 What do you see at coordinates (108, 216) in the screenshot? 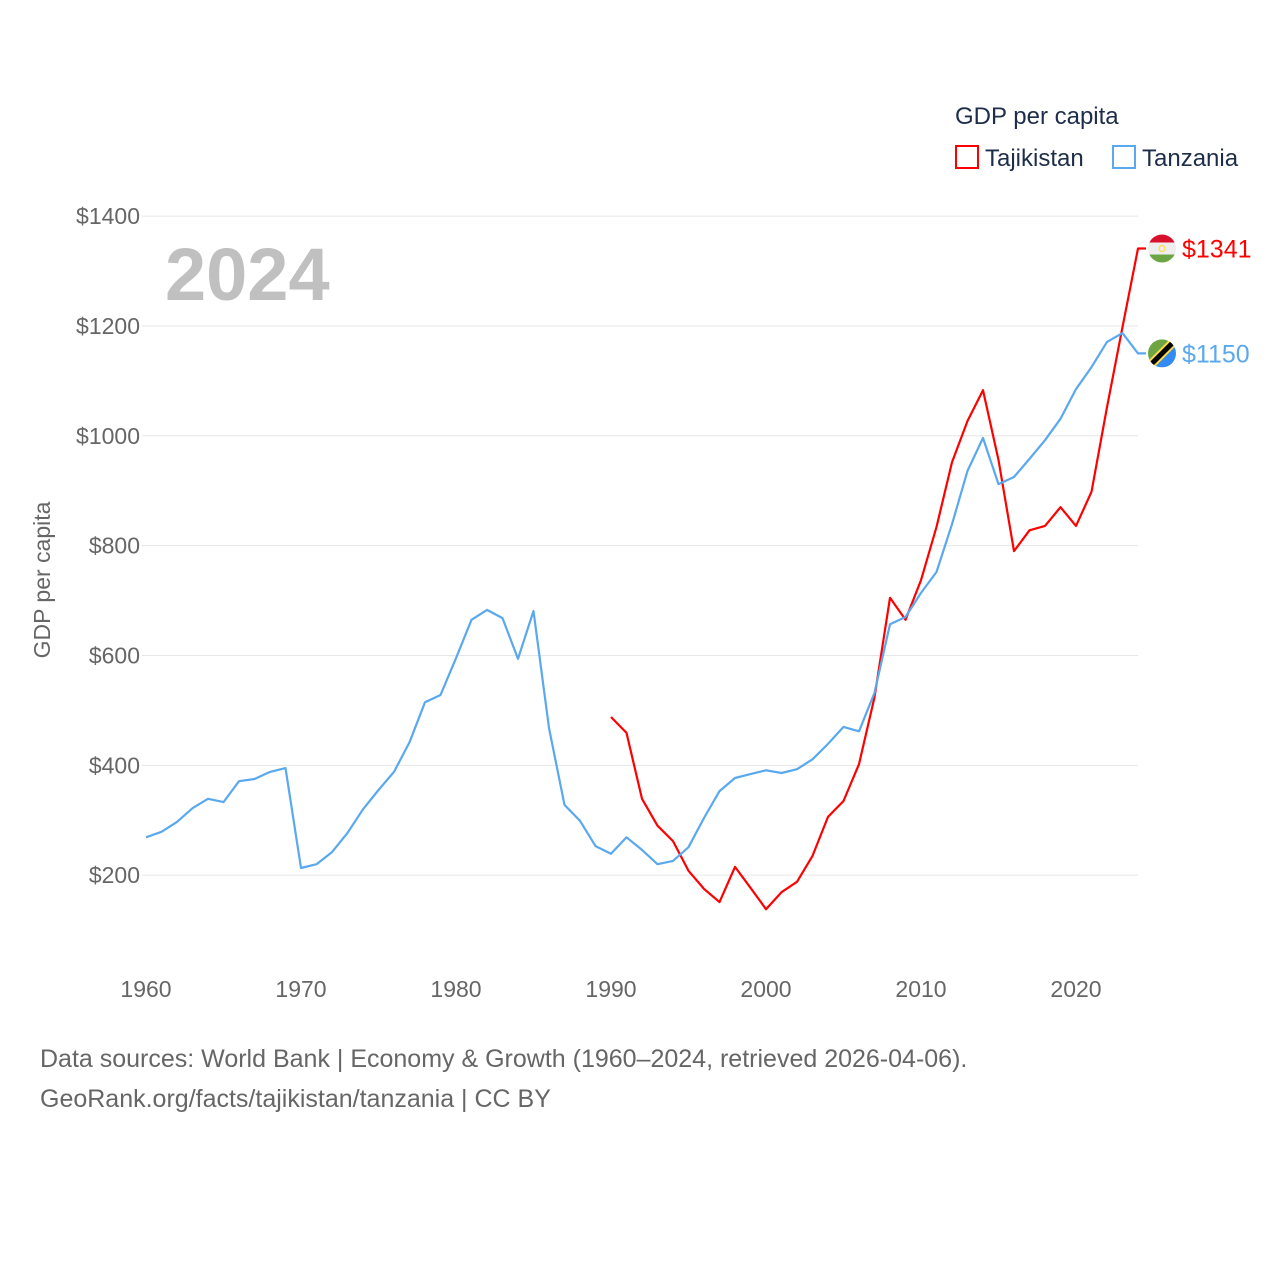
I see `y-tick-label: $1400` at bounding box center [108, 216].